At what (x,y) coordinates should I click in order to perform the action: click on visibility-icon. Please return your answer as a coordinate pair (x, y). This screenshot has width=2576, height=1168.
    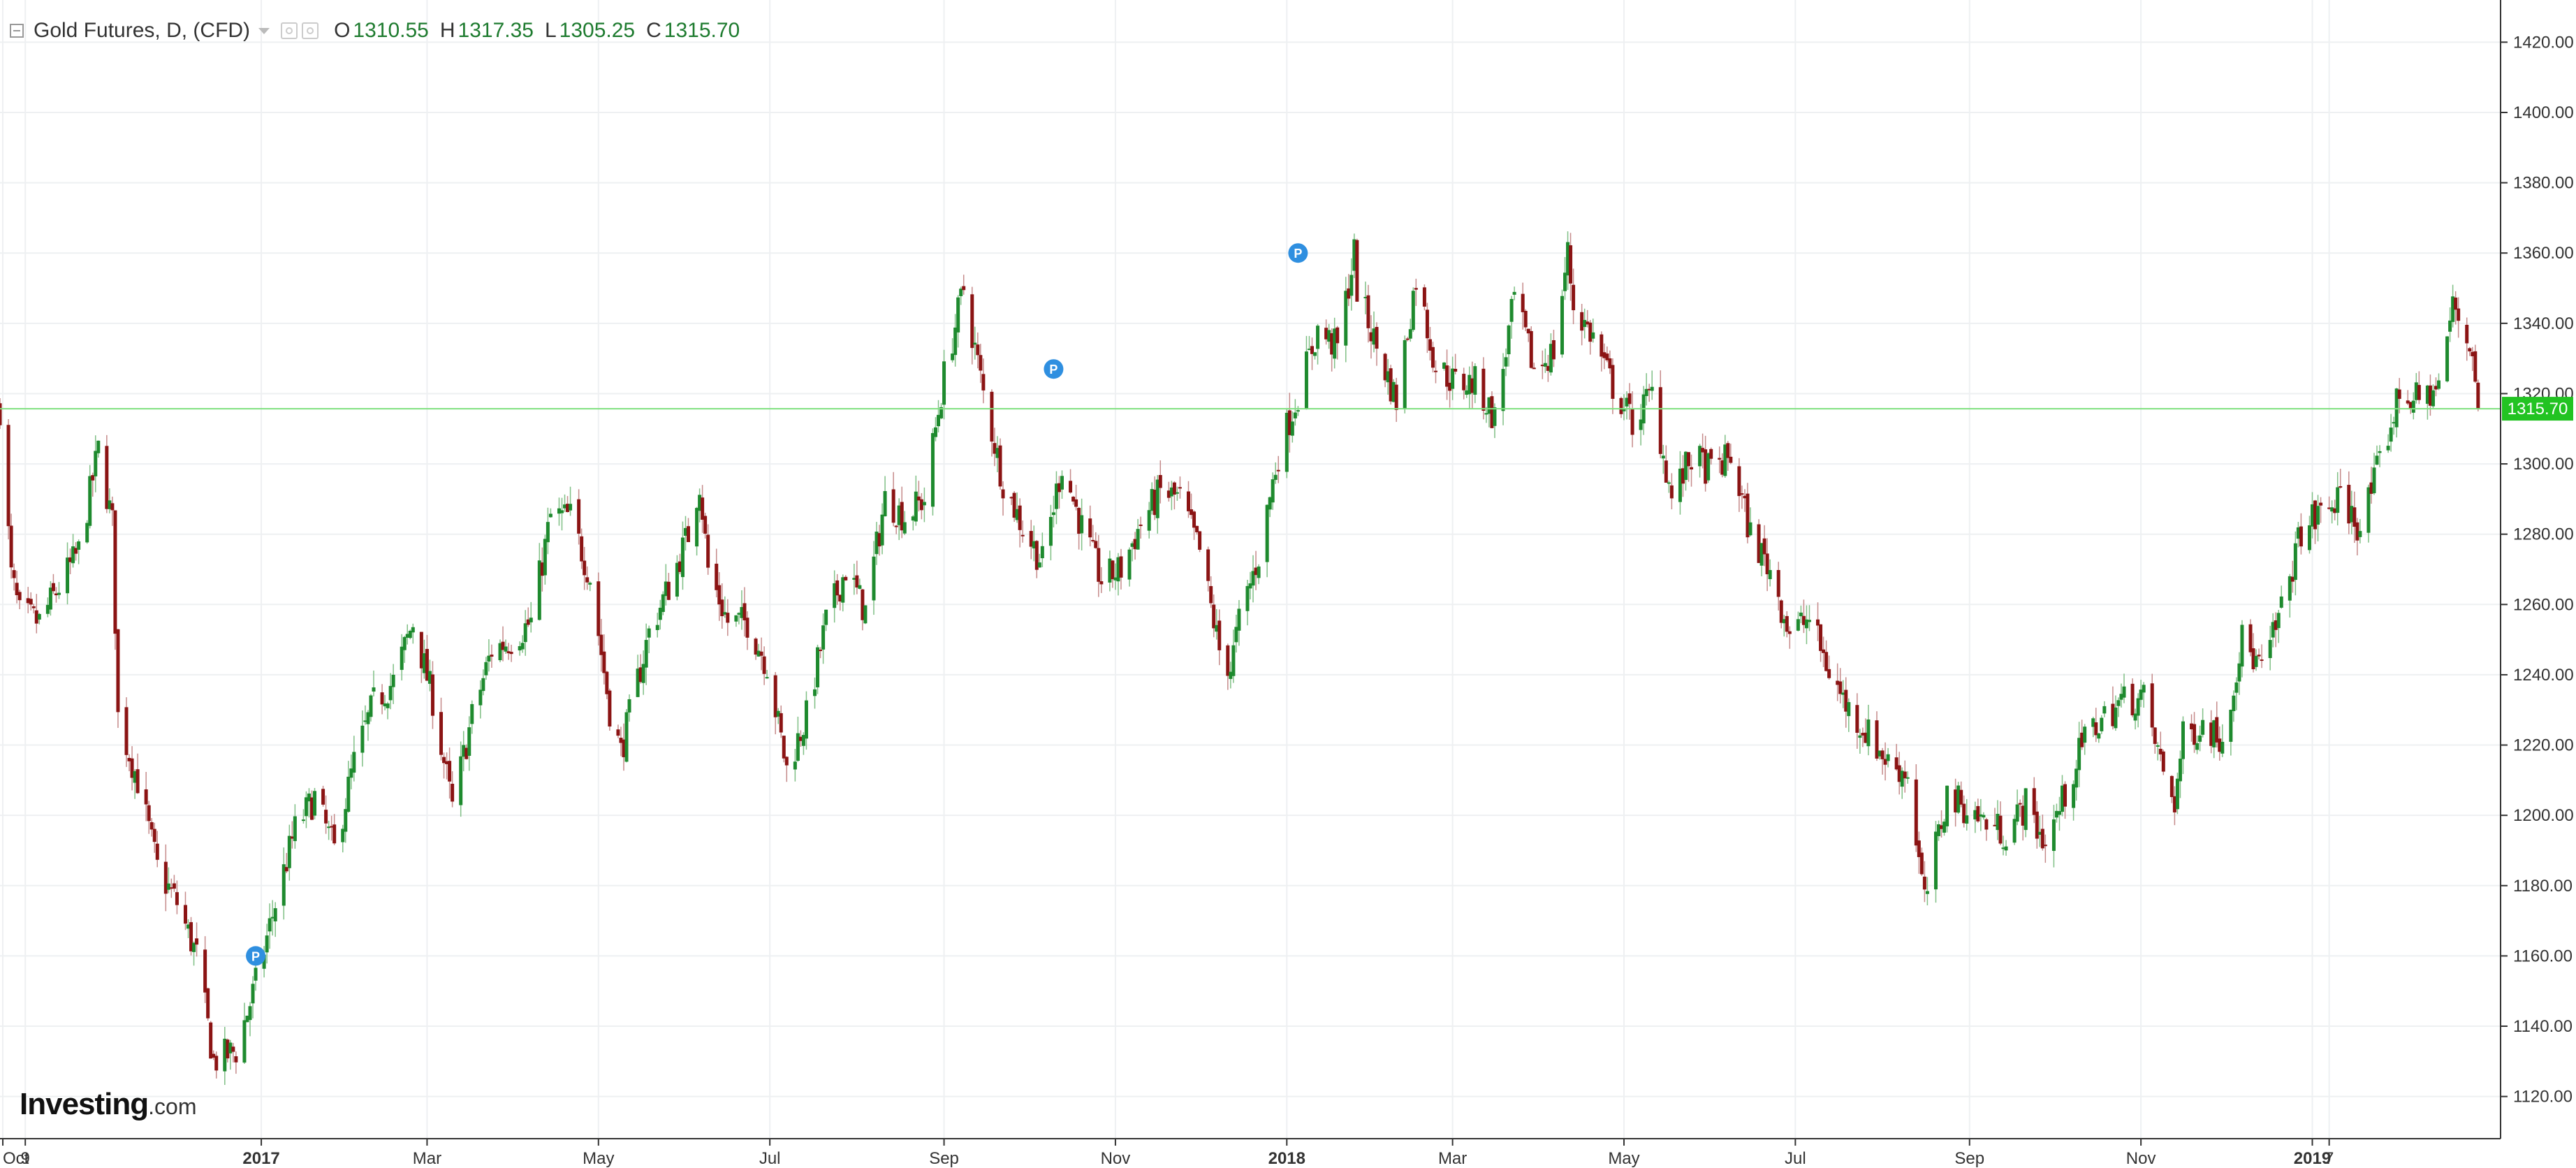
    Looking at the image, I should click on (289, 30).